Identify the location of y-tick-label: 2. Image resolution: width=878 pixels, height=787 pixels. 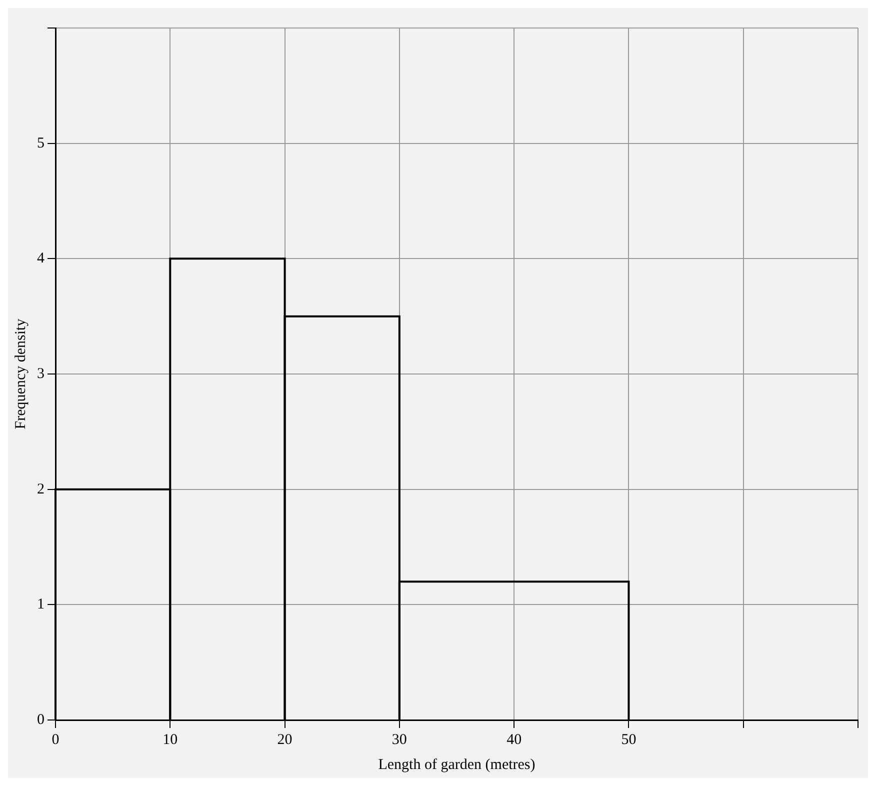
(40, 489).